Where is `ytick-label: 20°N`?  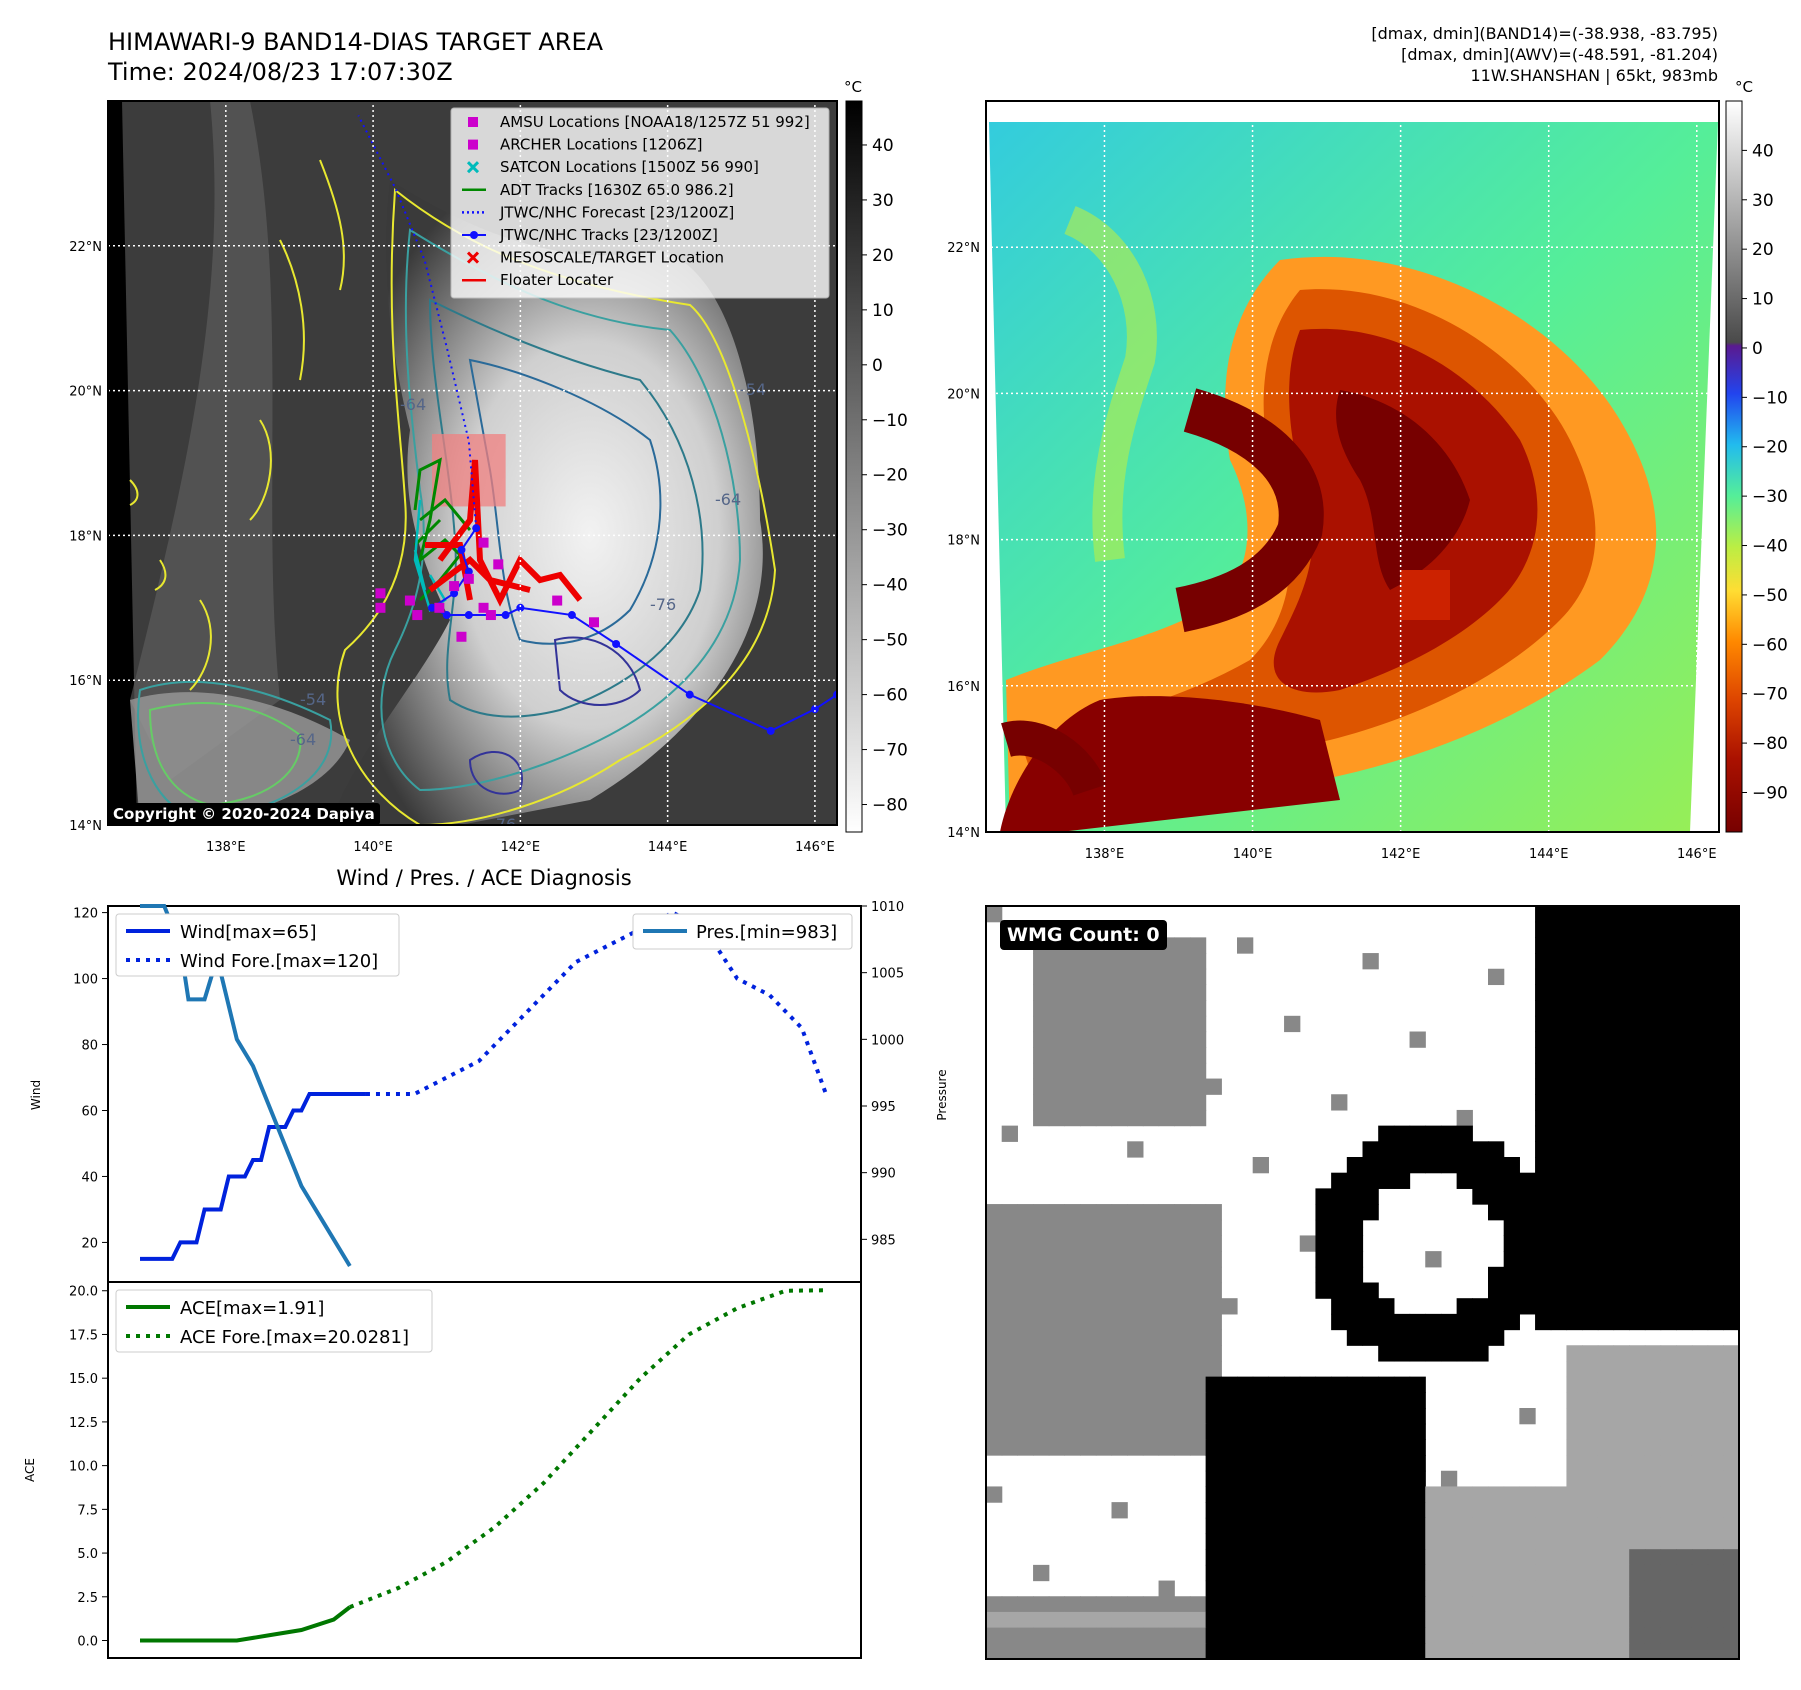 ytick-label: 20°N is located at coordinates (85, 392).